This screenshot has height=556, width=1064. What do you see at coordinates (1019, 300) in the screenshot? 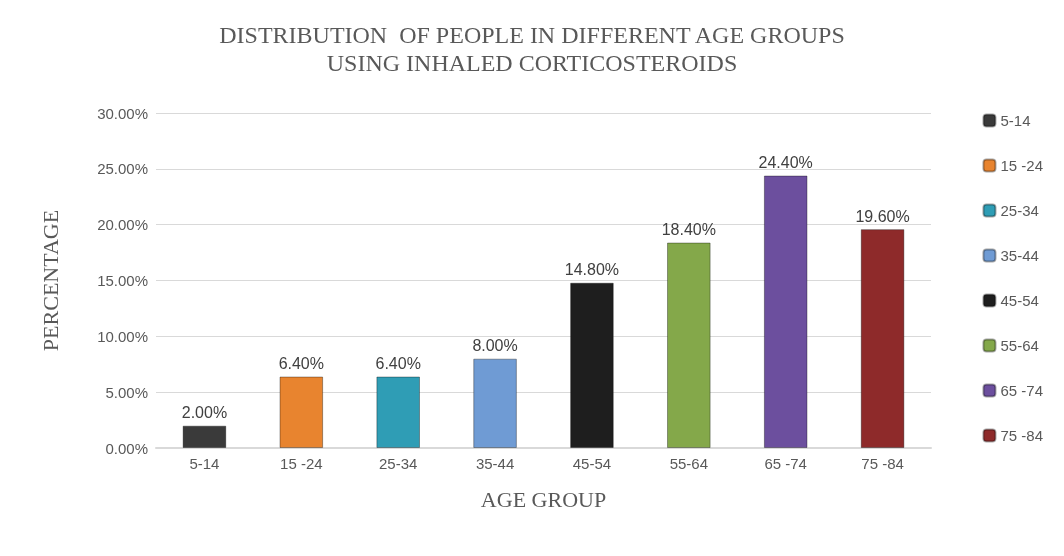
I see `legend-label: 45-54` at bounding box center [1019, 300].